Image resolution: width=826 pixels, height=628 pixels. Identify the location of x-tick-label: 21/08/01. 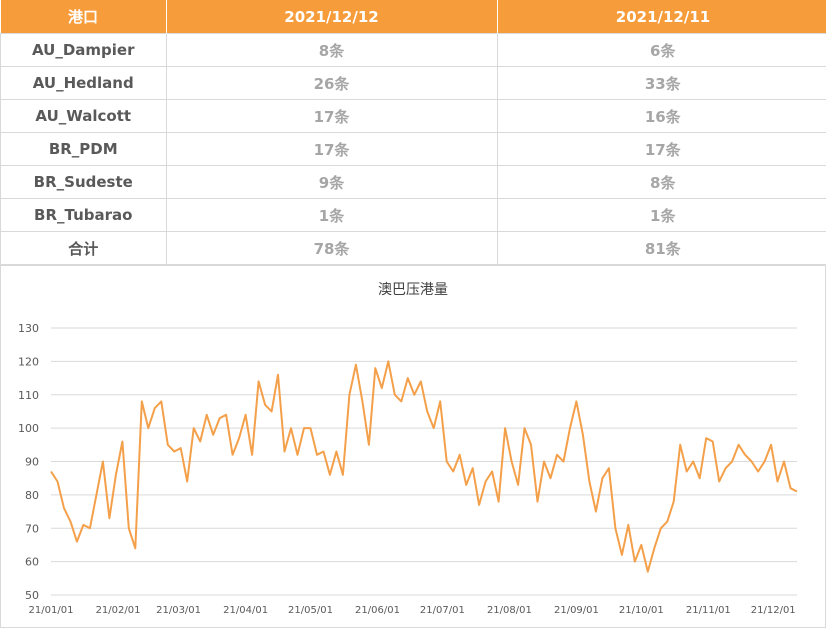
(509, 610).